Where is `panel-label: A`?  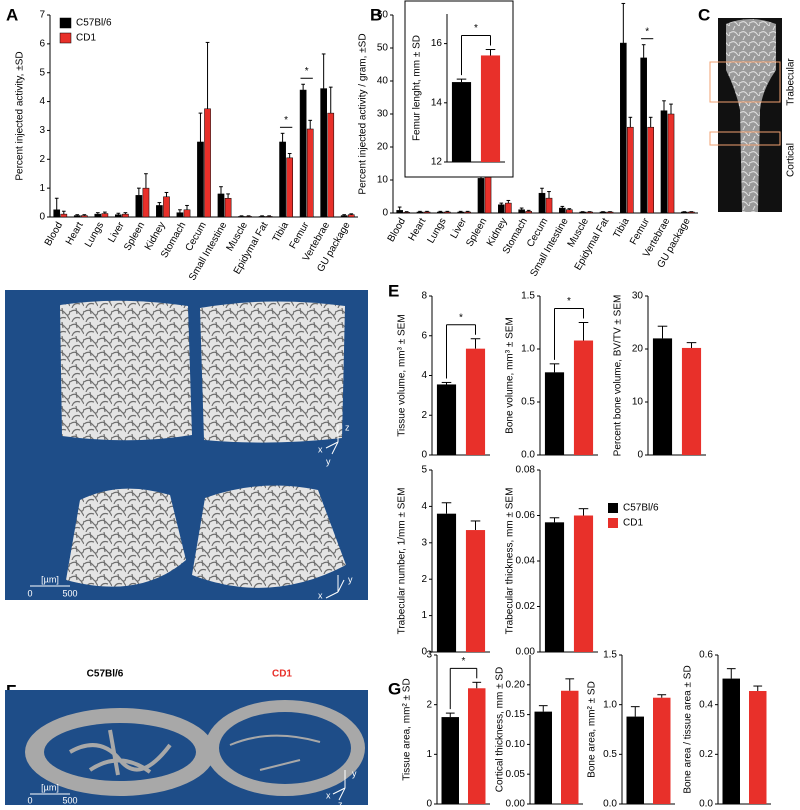 panel-label: A is located at coordinates (12, 14).